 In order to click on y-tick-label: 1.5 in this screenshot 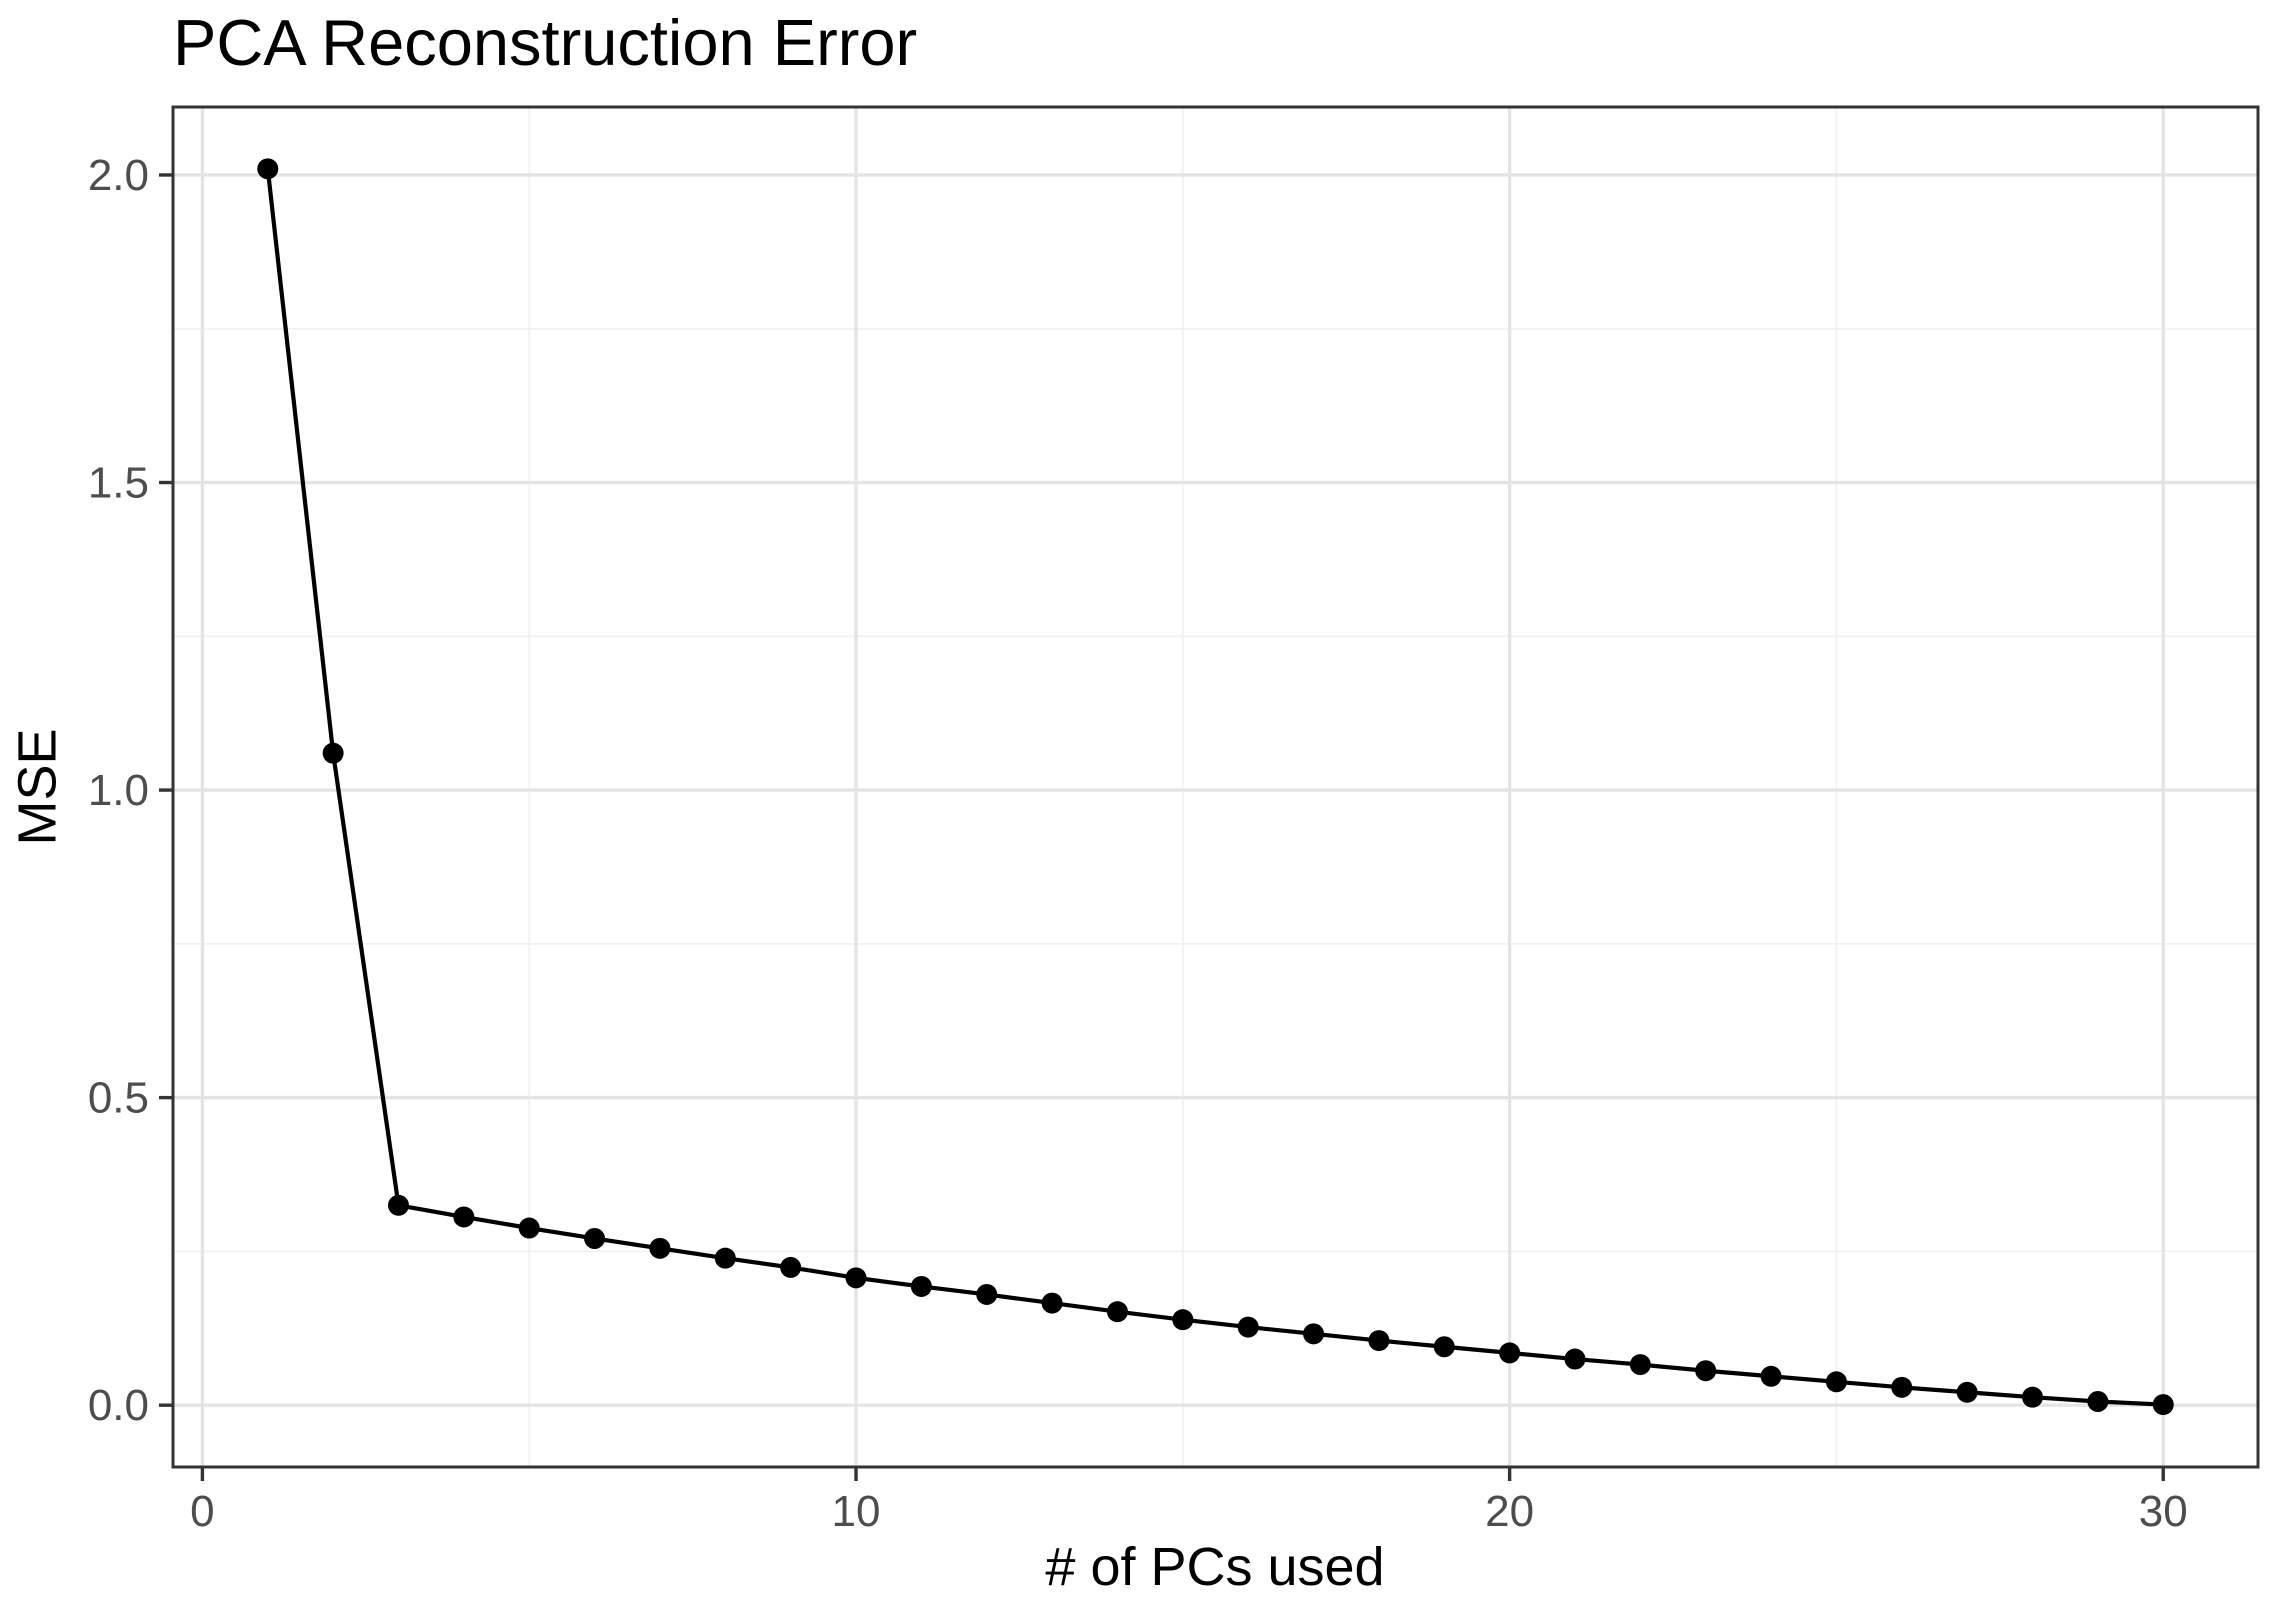, I will do `click(118, 483)`.